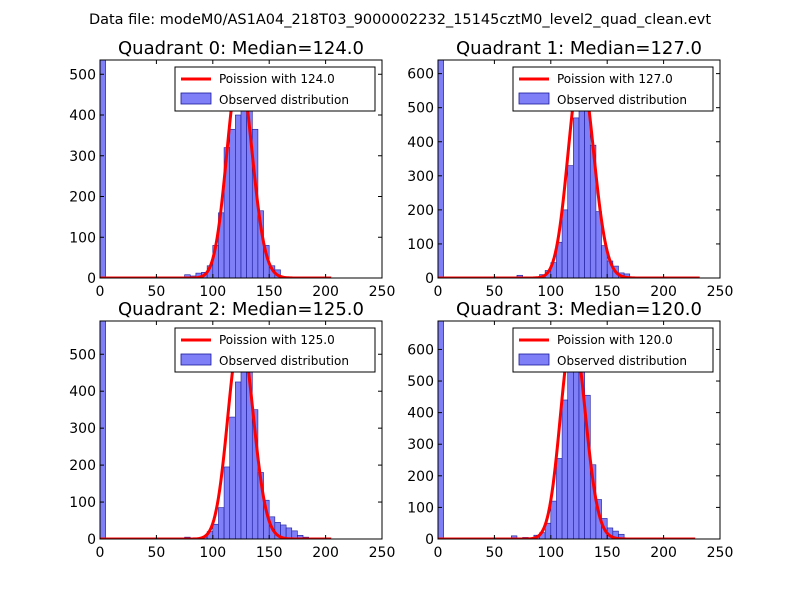 The width and height of the screenshot is (800, 600). What do you see at coordinates (613, 89) in the screenshot?
I see `legend: Poission with 127.0 Observed distribution` at bounding box center [613, 89].